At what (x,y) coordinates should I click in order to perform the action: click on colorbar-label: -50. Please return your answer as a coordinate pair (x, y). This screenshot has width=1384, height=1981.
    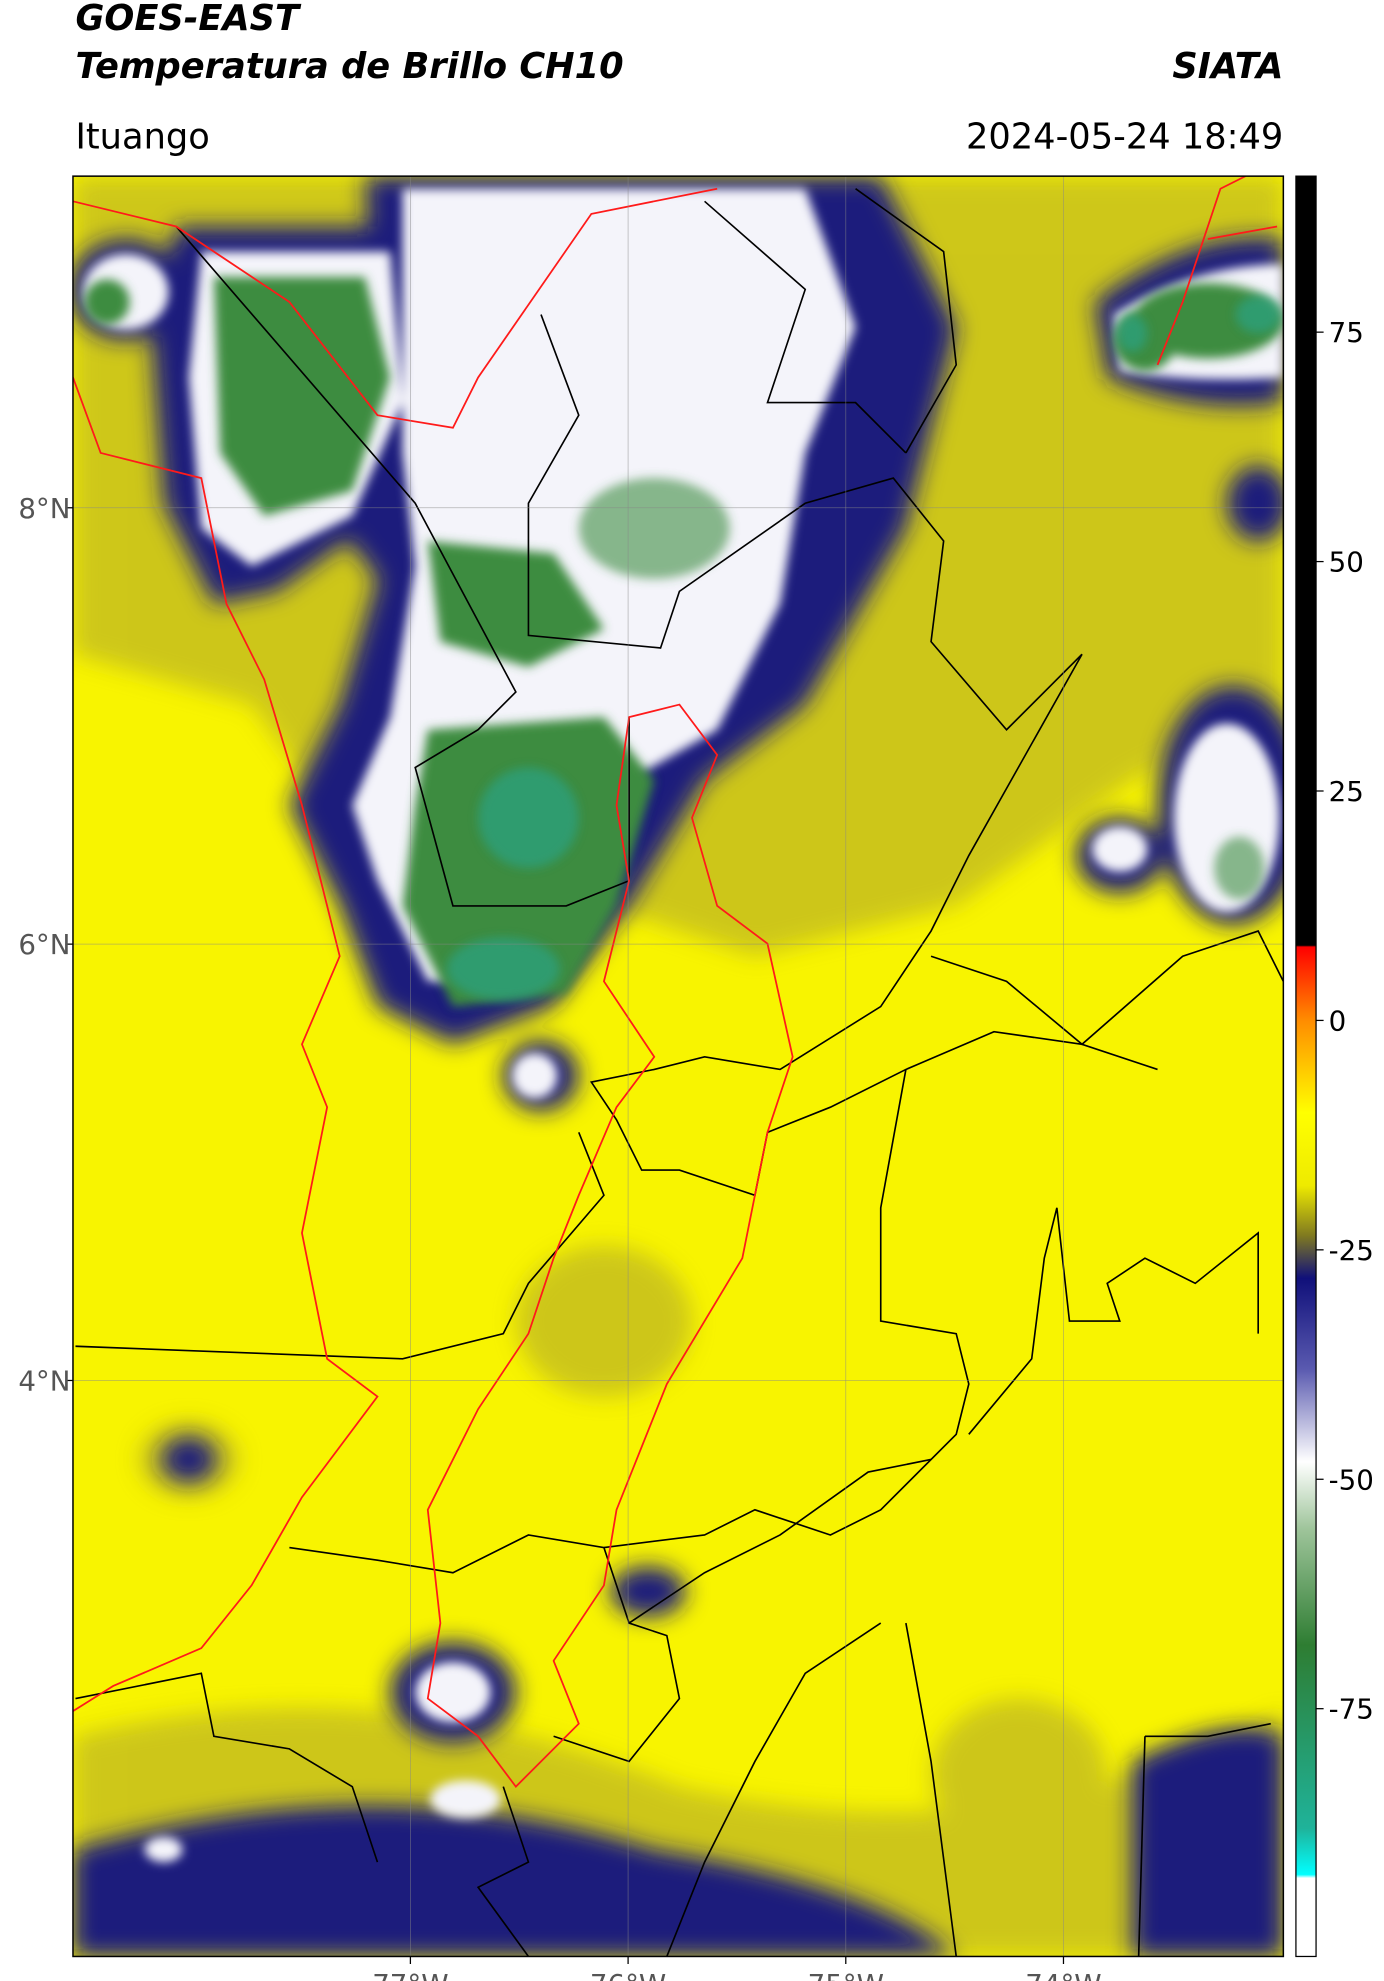
    Looking at the image, I should click on (1351, 1479).